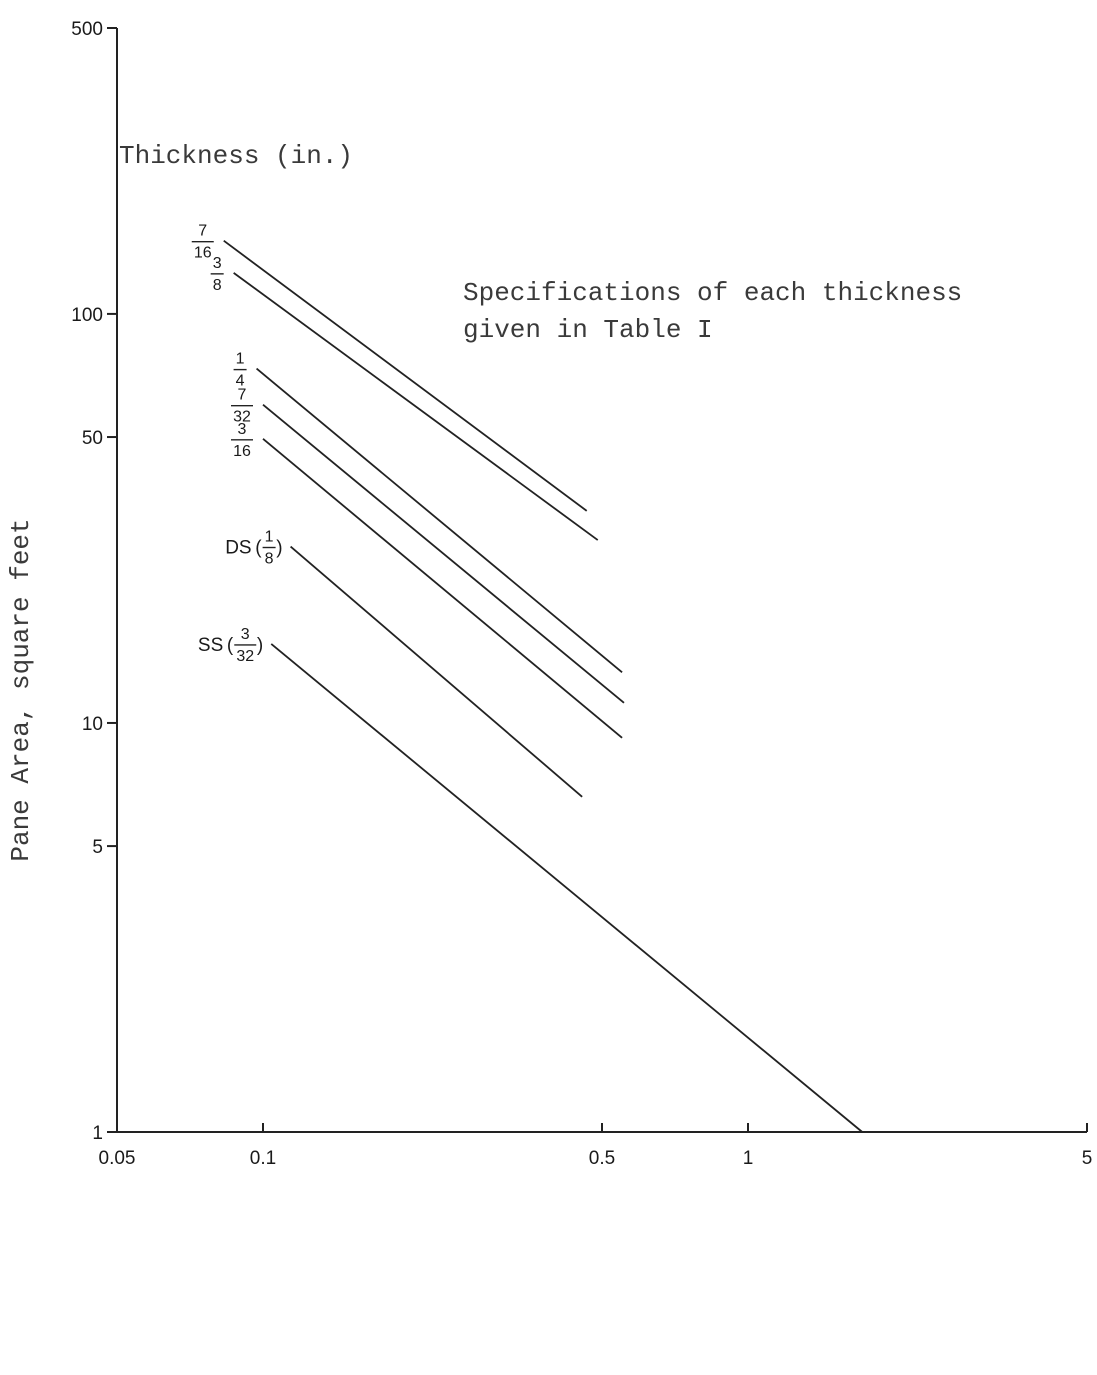  I want to click on series-label: ) (SS 3 32, so click(230, 645).